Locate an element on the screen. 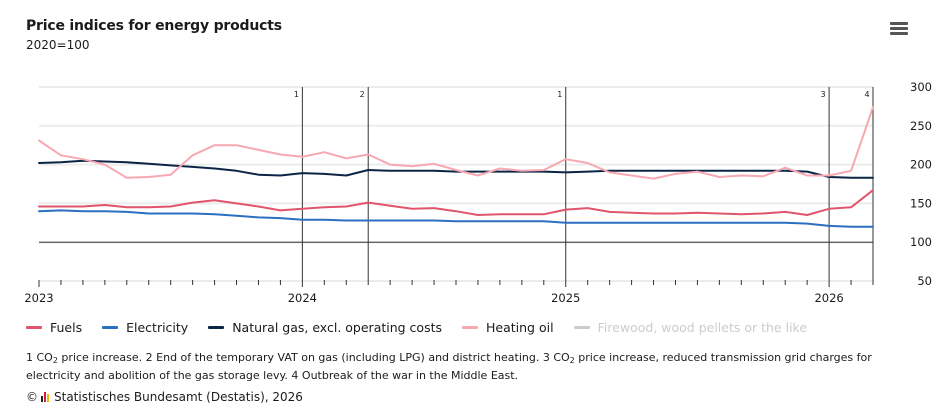 This screenshot has height=410, width=943. legend-item: Firewood, wood pellets or the like is located at coordinates (690, 327).